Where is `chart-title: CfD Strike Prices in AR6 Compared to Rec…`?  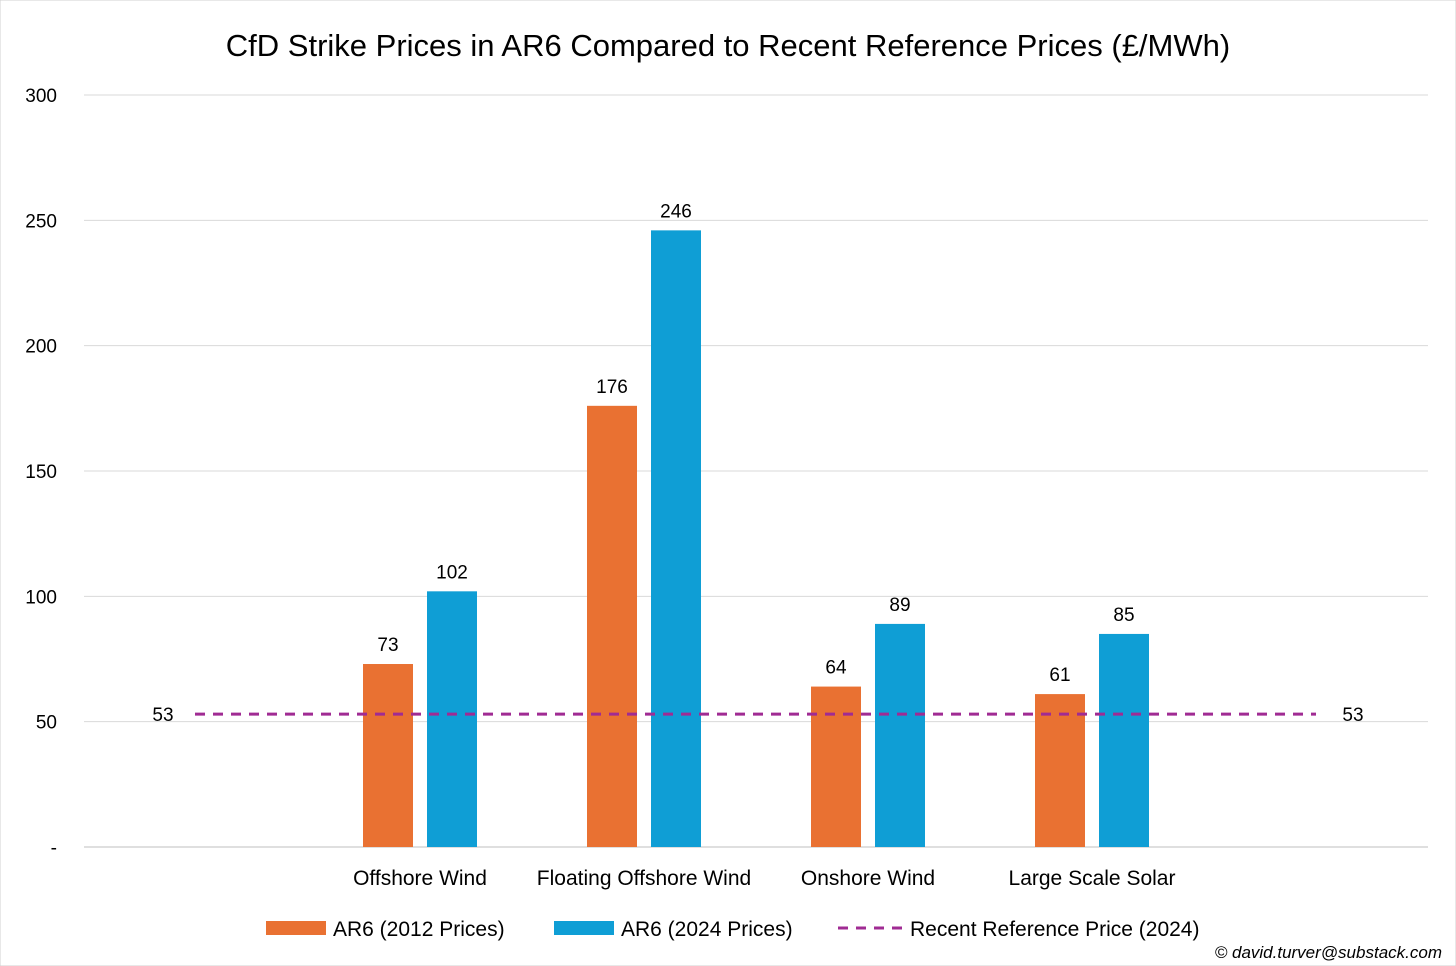 chart-title: CfD Strike Prices in AR6 Compared to Rec… is located at coordinates (728, 45).